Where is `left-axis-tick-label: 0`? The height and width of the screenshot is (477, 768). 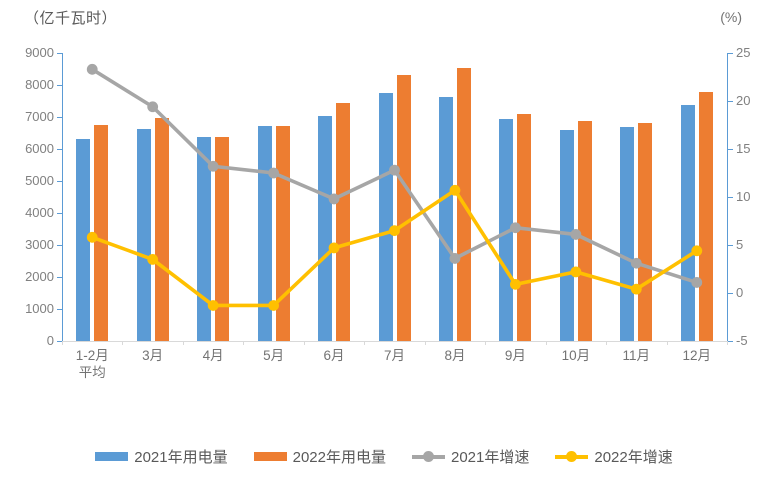 left-axis-tick-label: 0 is located at coordinates (50, 340).